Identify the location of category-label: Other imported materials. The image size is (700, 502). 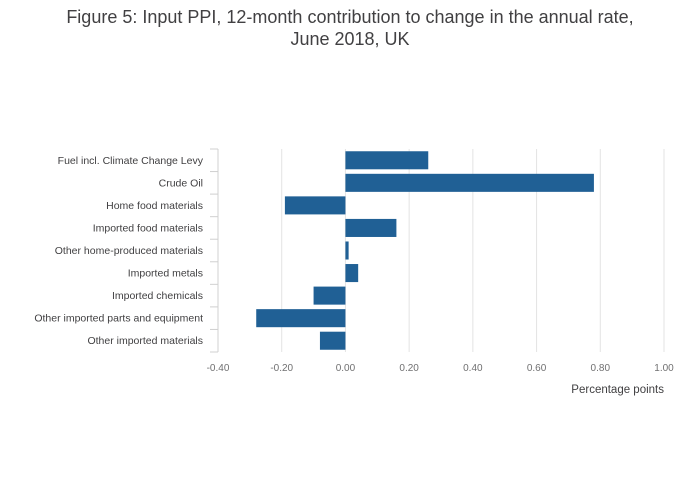
(145, 341).